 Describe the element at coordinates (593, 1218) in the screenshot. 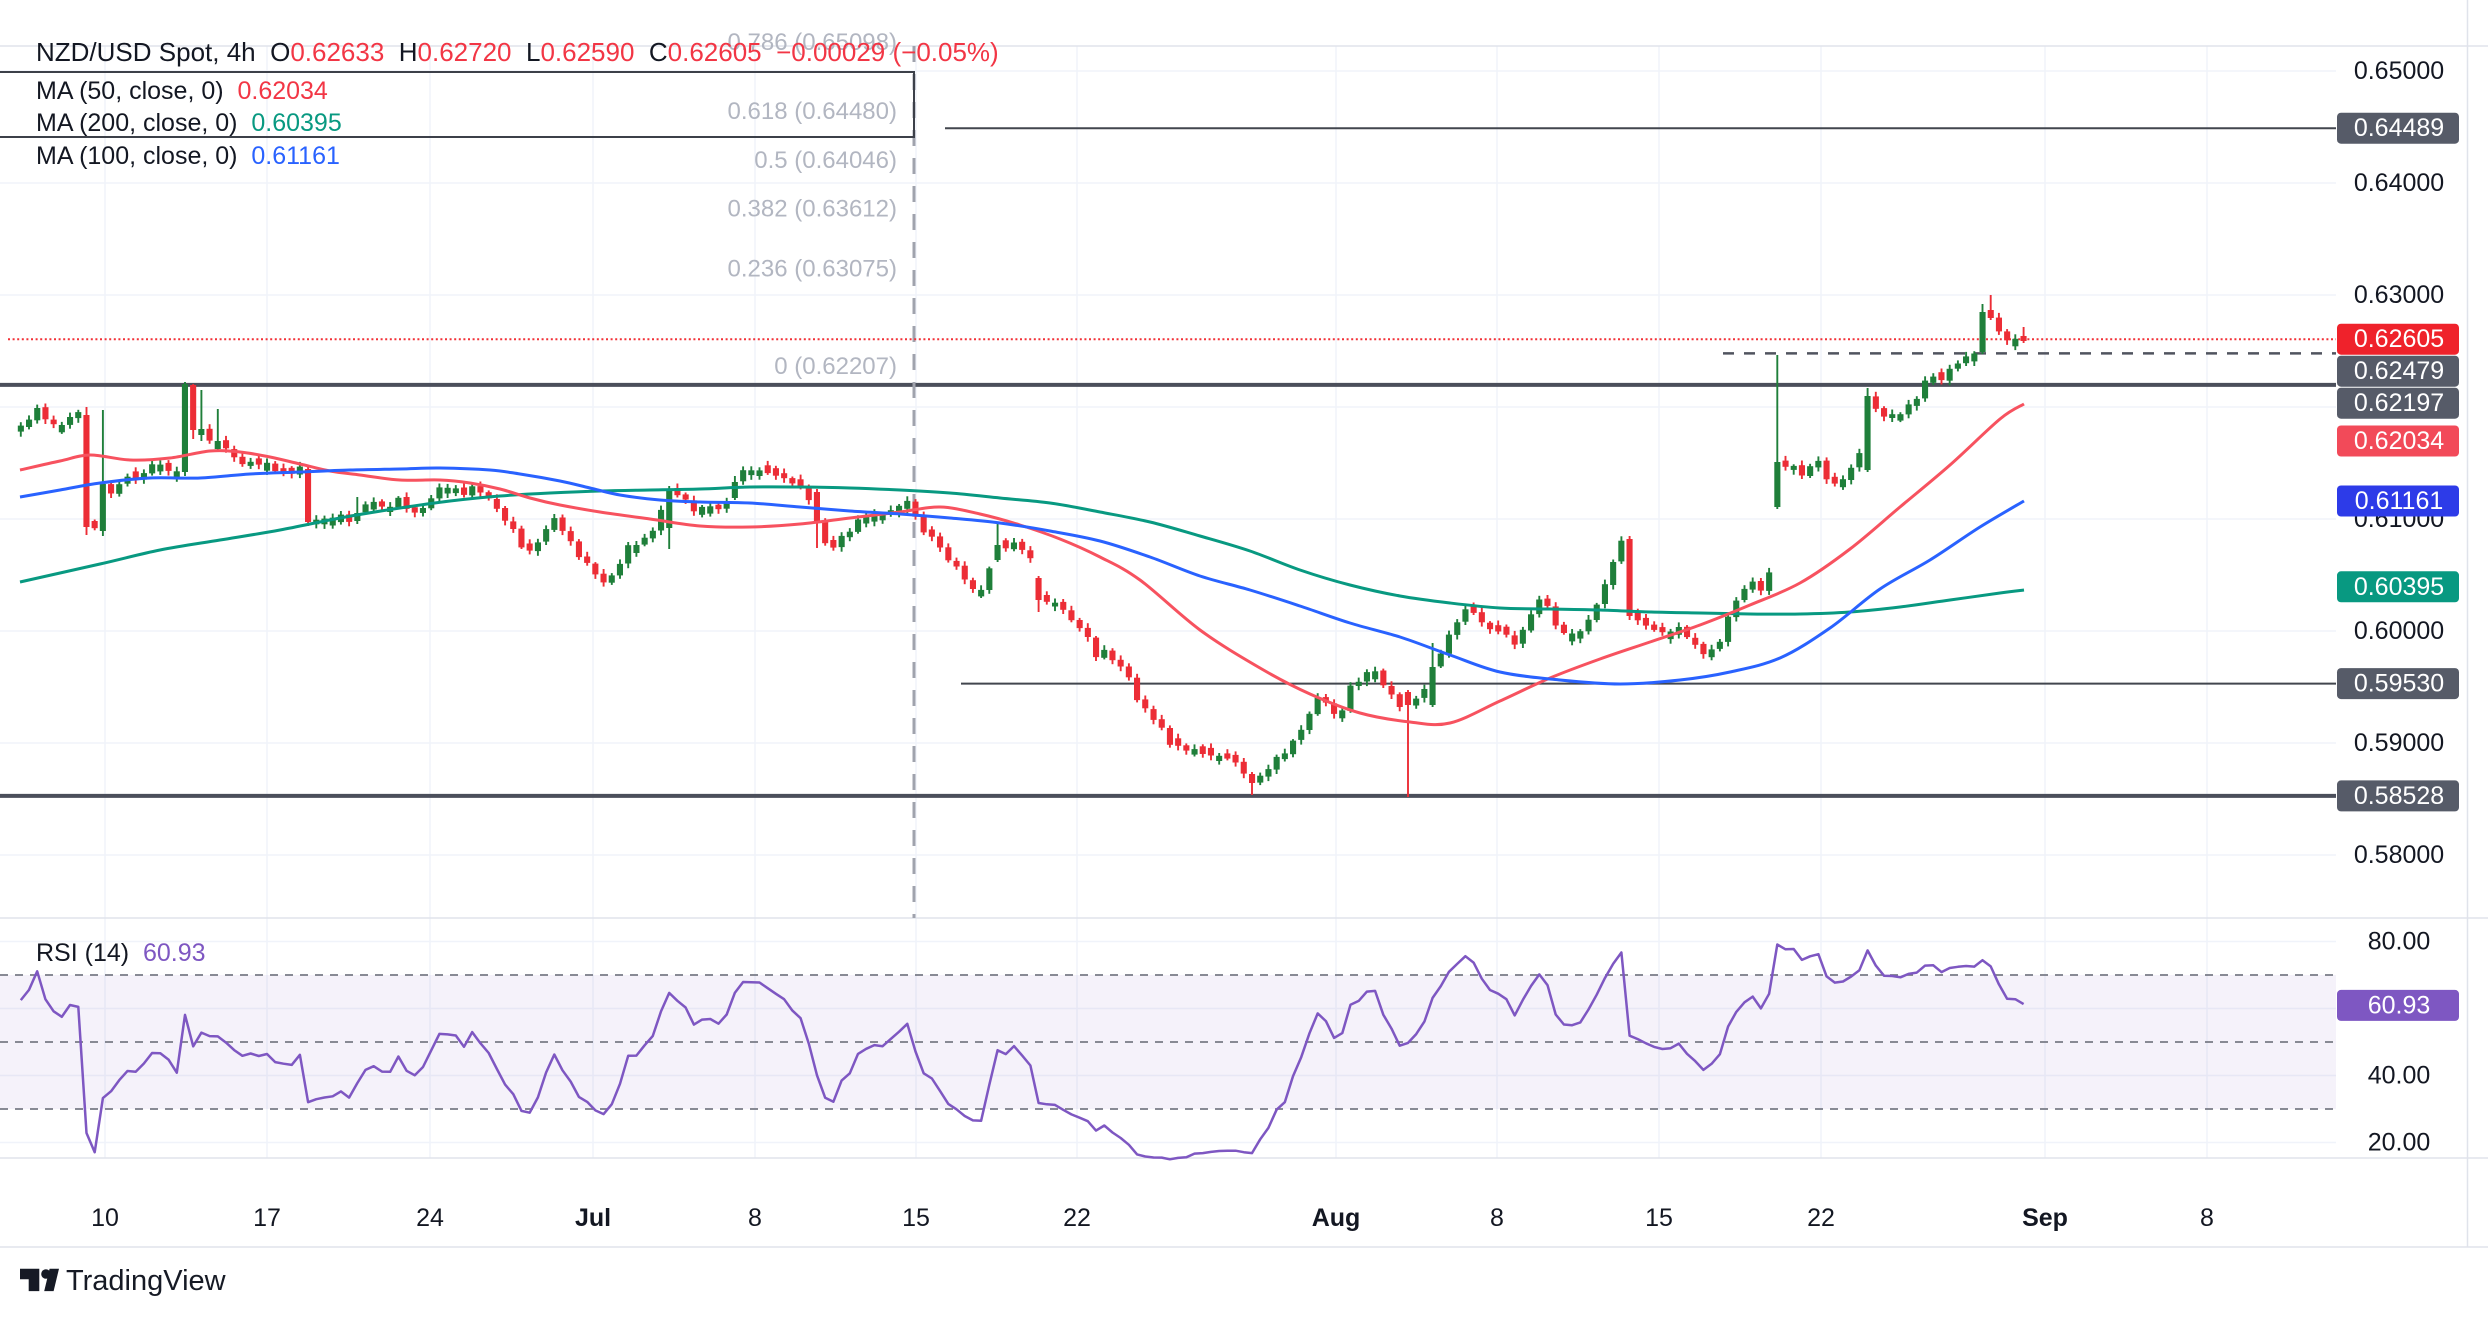

I see `svg-text: Jul` at that location.